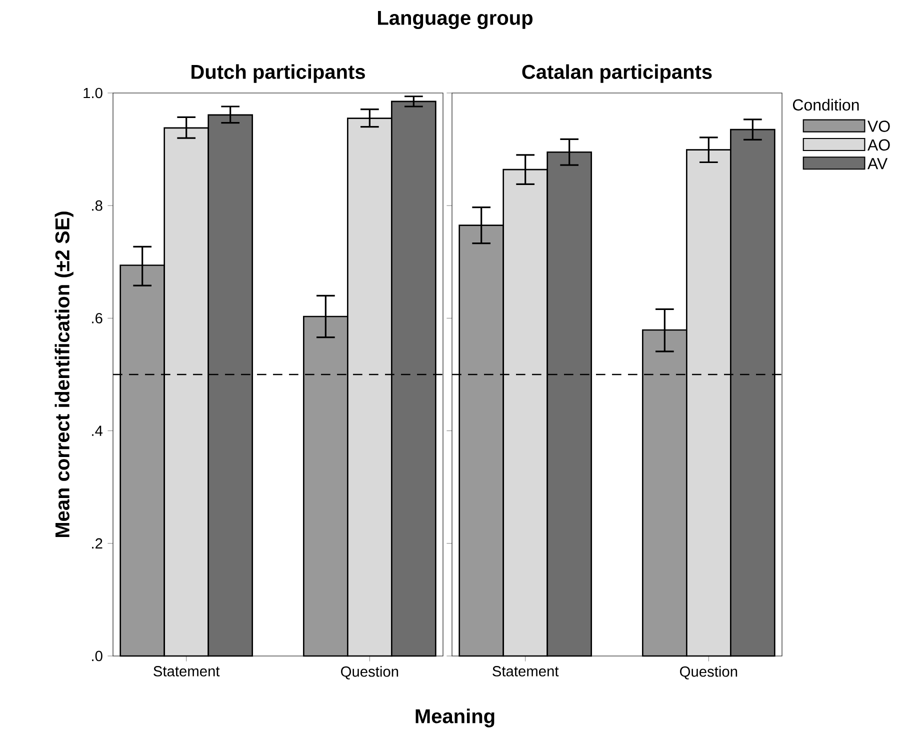 The width and height of the screenshot is (910, 735). I want to click on chart-title: Dutch participants, so click(278, 73).